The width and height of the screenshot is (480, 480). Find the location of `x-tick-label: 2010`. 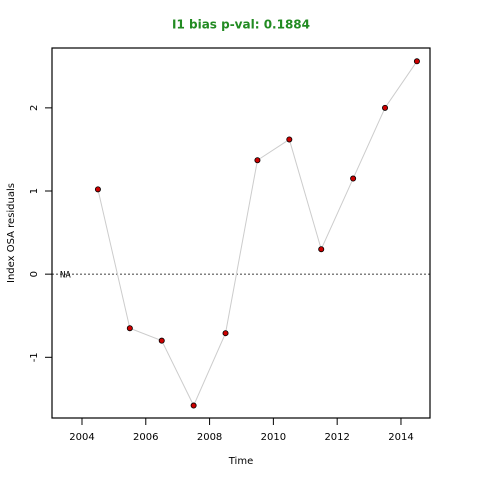

x-tick-label: 2010 is located at coordinates (273, 437).